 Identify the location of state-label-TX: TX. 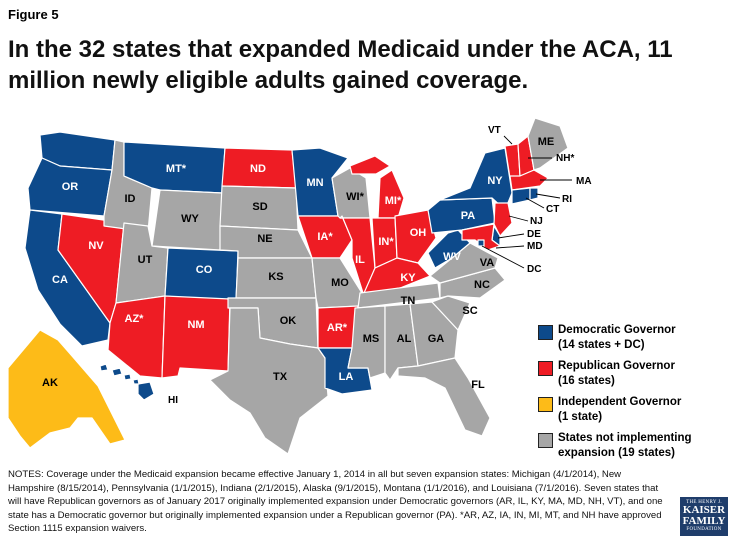
(280, 377).